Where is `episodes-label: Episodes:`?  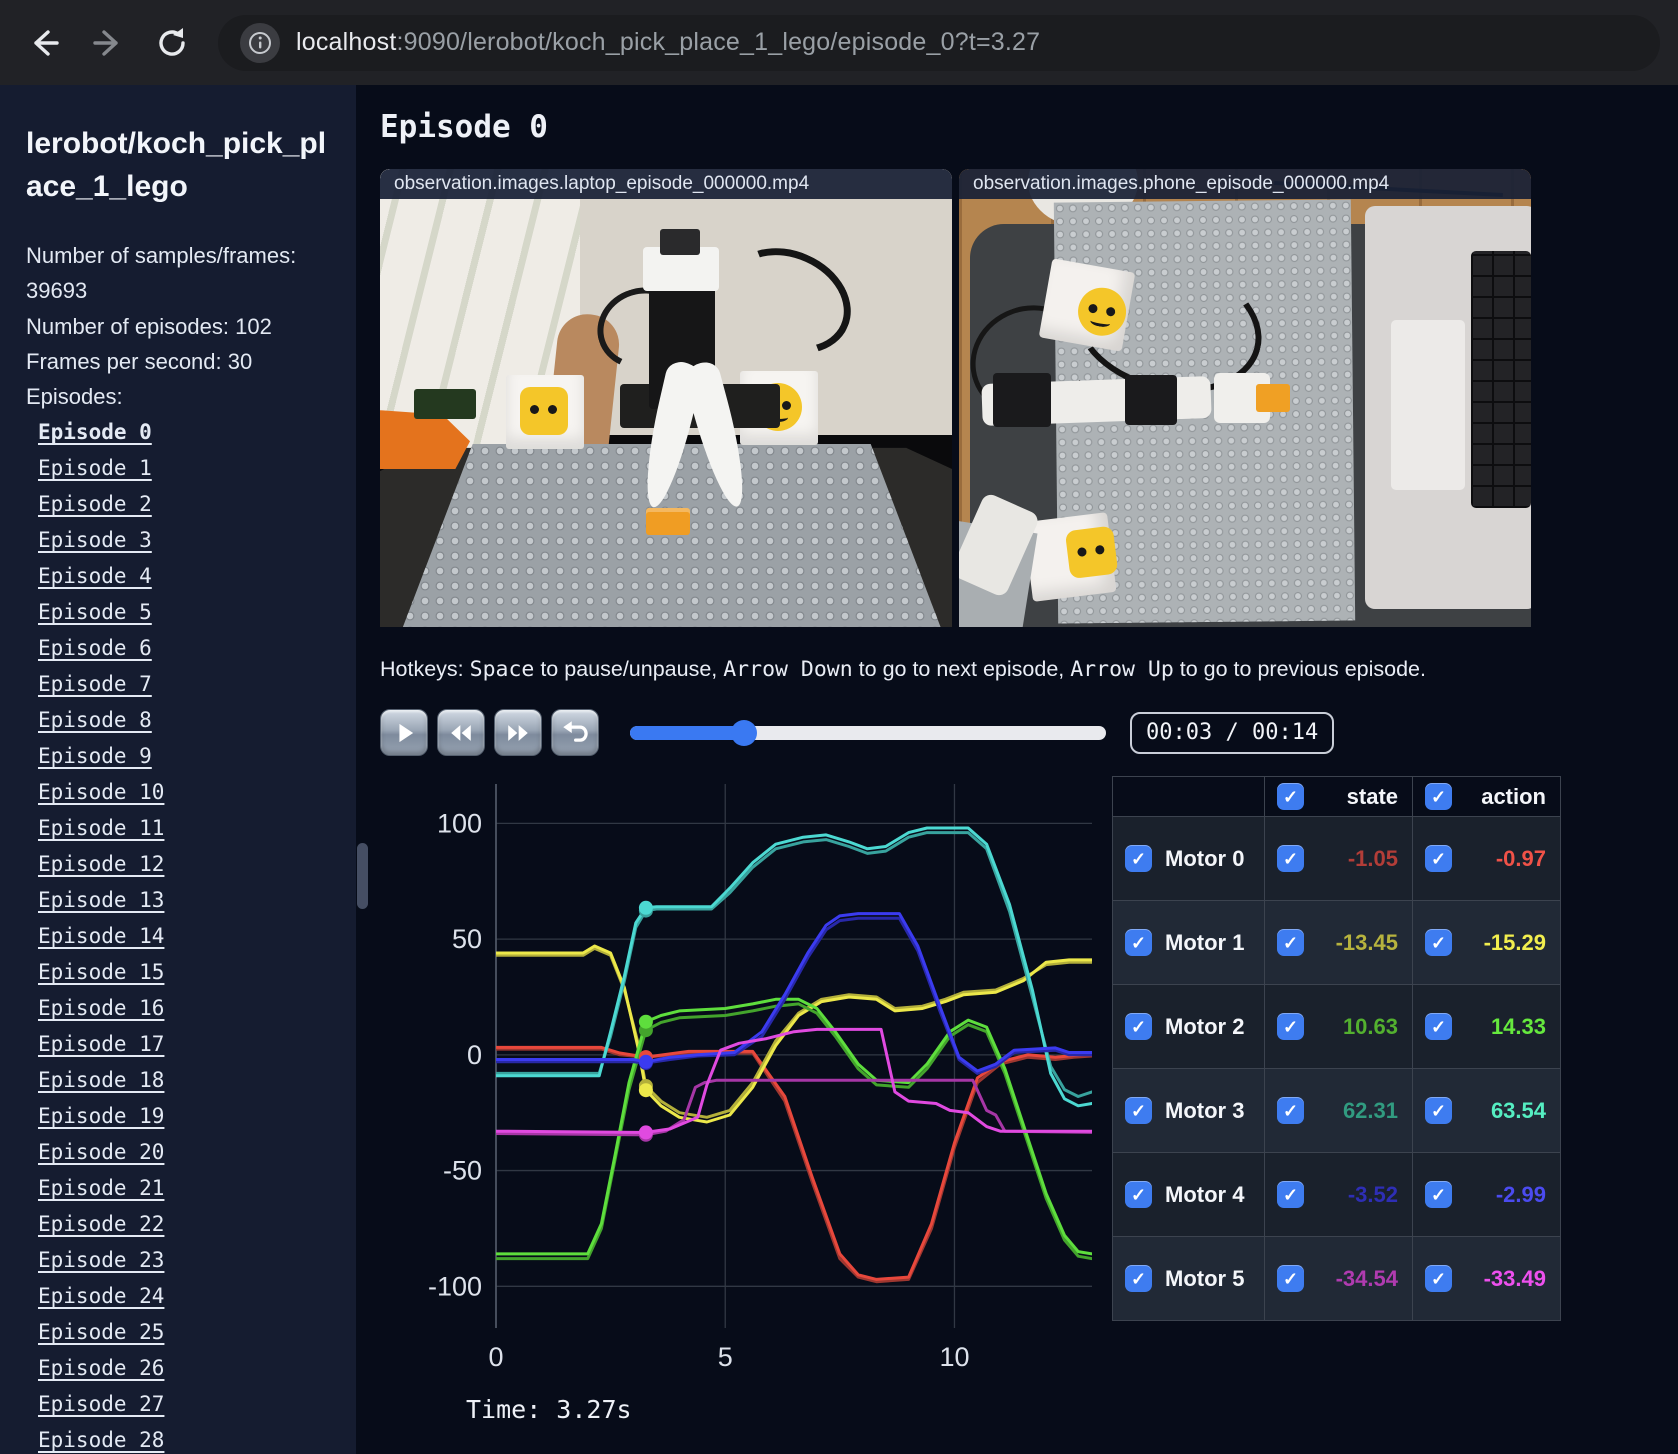 episodes-label: Episodes: is located at coordinates (74, 396).